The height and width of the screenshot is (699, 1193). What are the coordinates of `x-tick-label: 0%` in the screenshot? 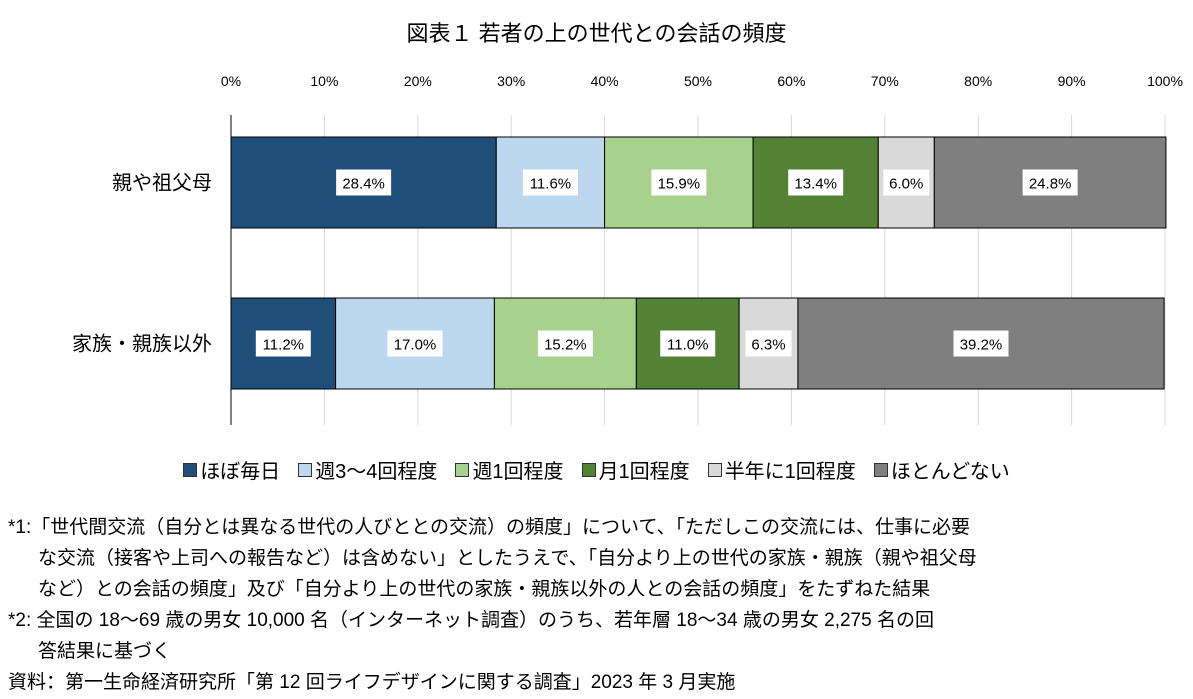 It's located at (231, 81).